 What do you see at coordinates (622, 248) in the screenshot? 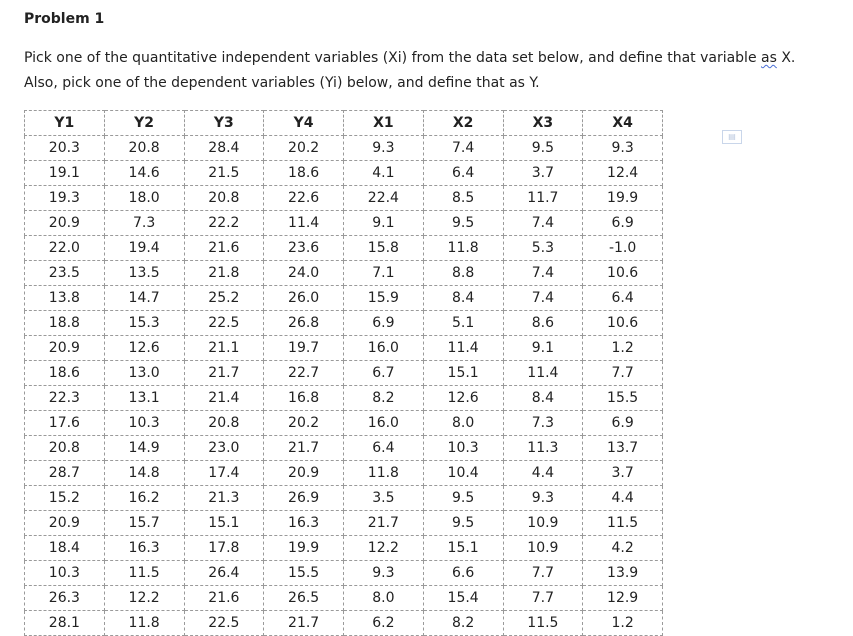
I see `table-cell: -1.0` at bounding box center [622, 248].